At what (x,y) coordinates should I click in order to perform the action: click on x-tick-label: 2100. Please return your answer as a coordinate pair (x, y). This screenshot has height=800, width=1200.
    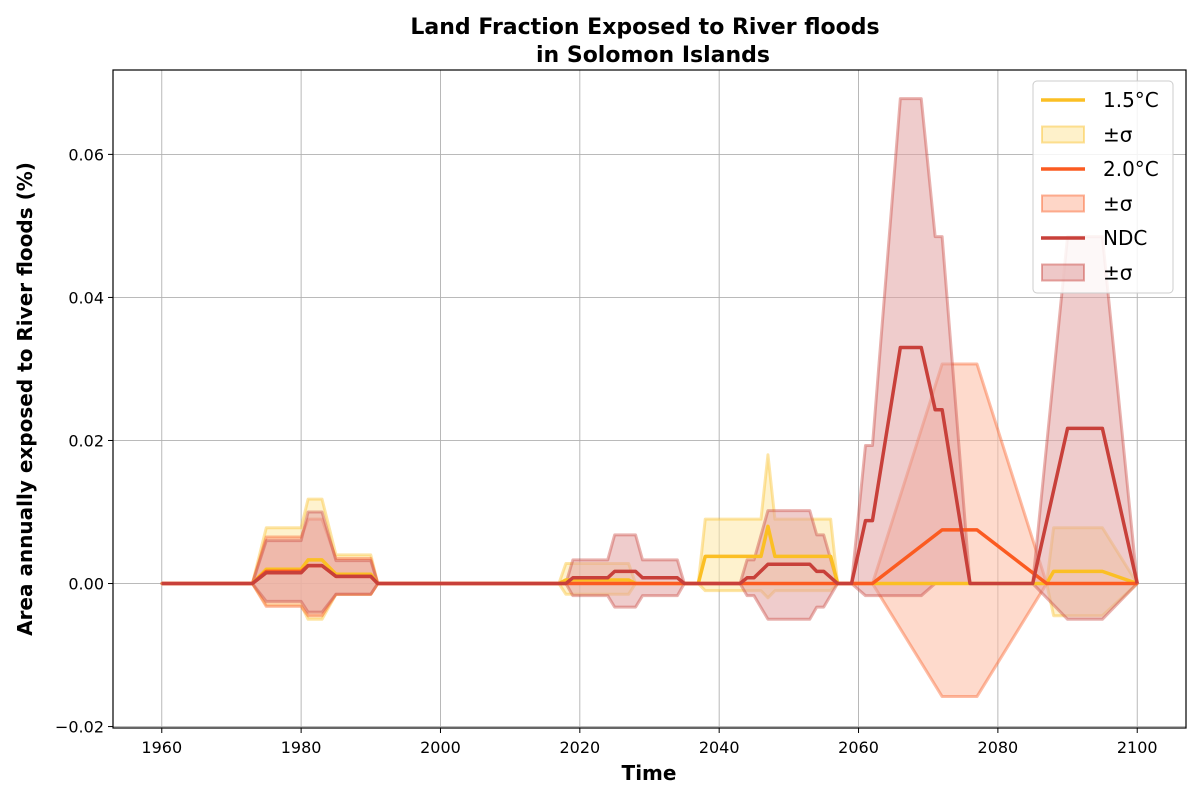
    Looking at the image, I should click on (1137, 747).